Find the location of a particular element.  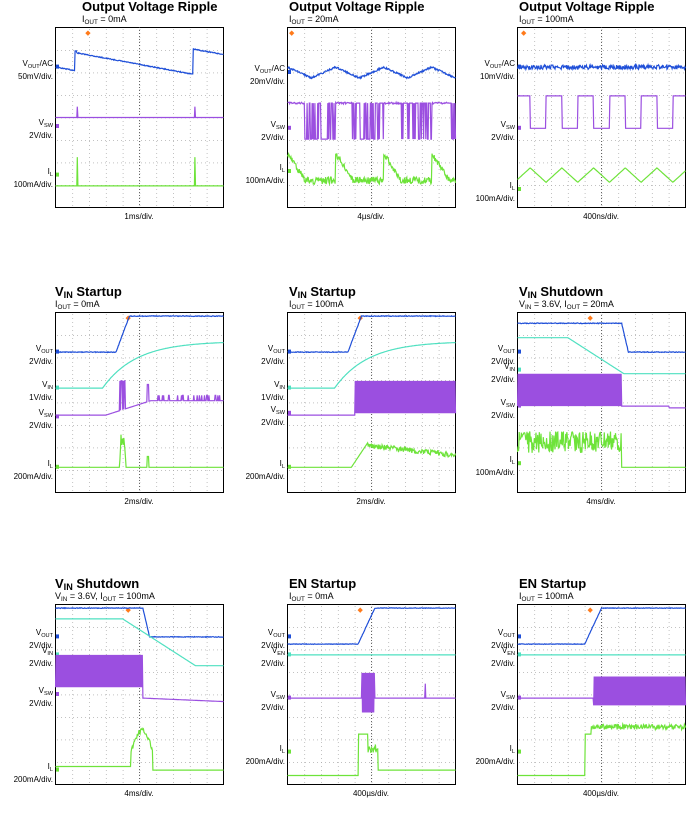

channel-scale: 2V/div. is located at coordinates (273, 361).